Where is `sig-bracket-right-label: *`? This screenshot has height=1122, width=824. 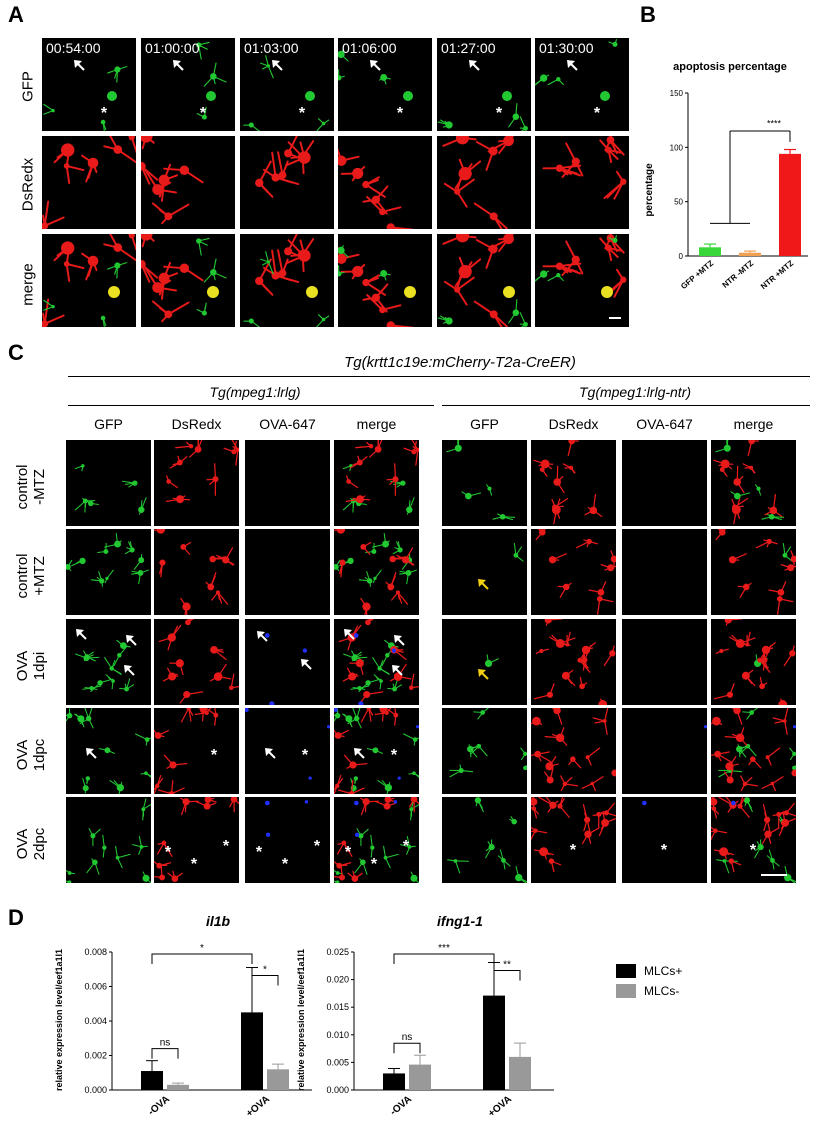
sig-bracket-right-label: * is located at coordinates (265, 970).